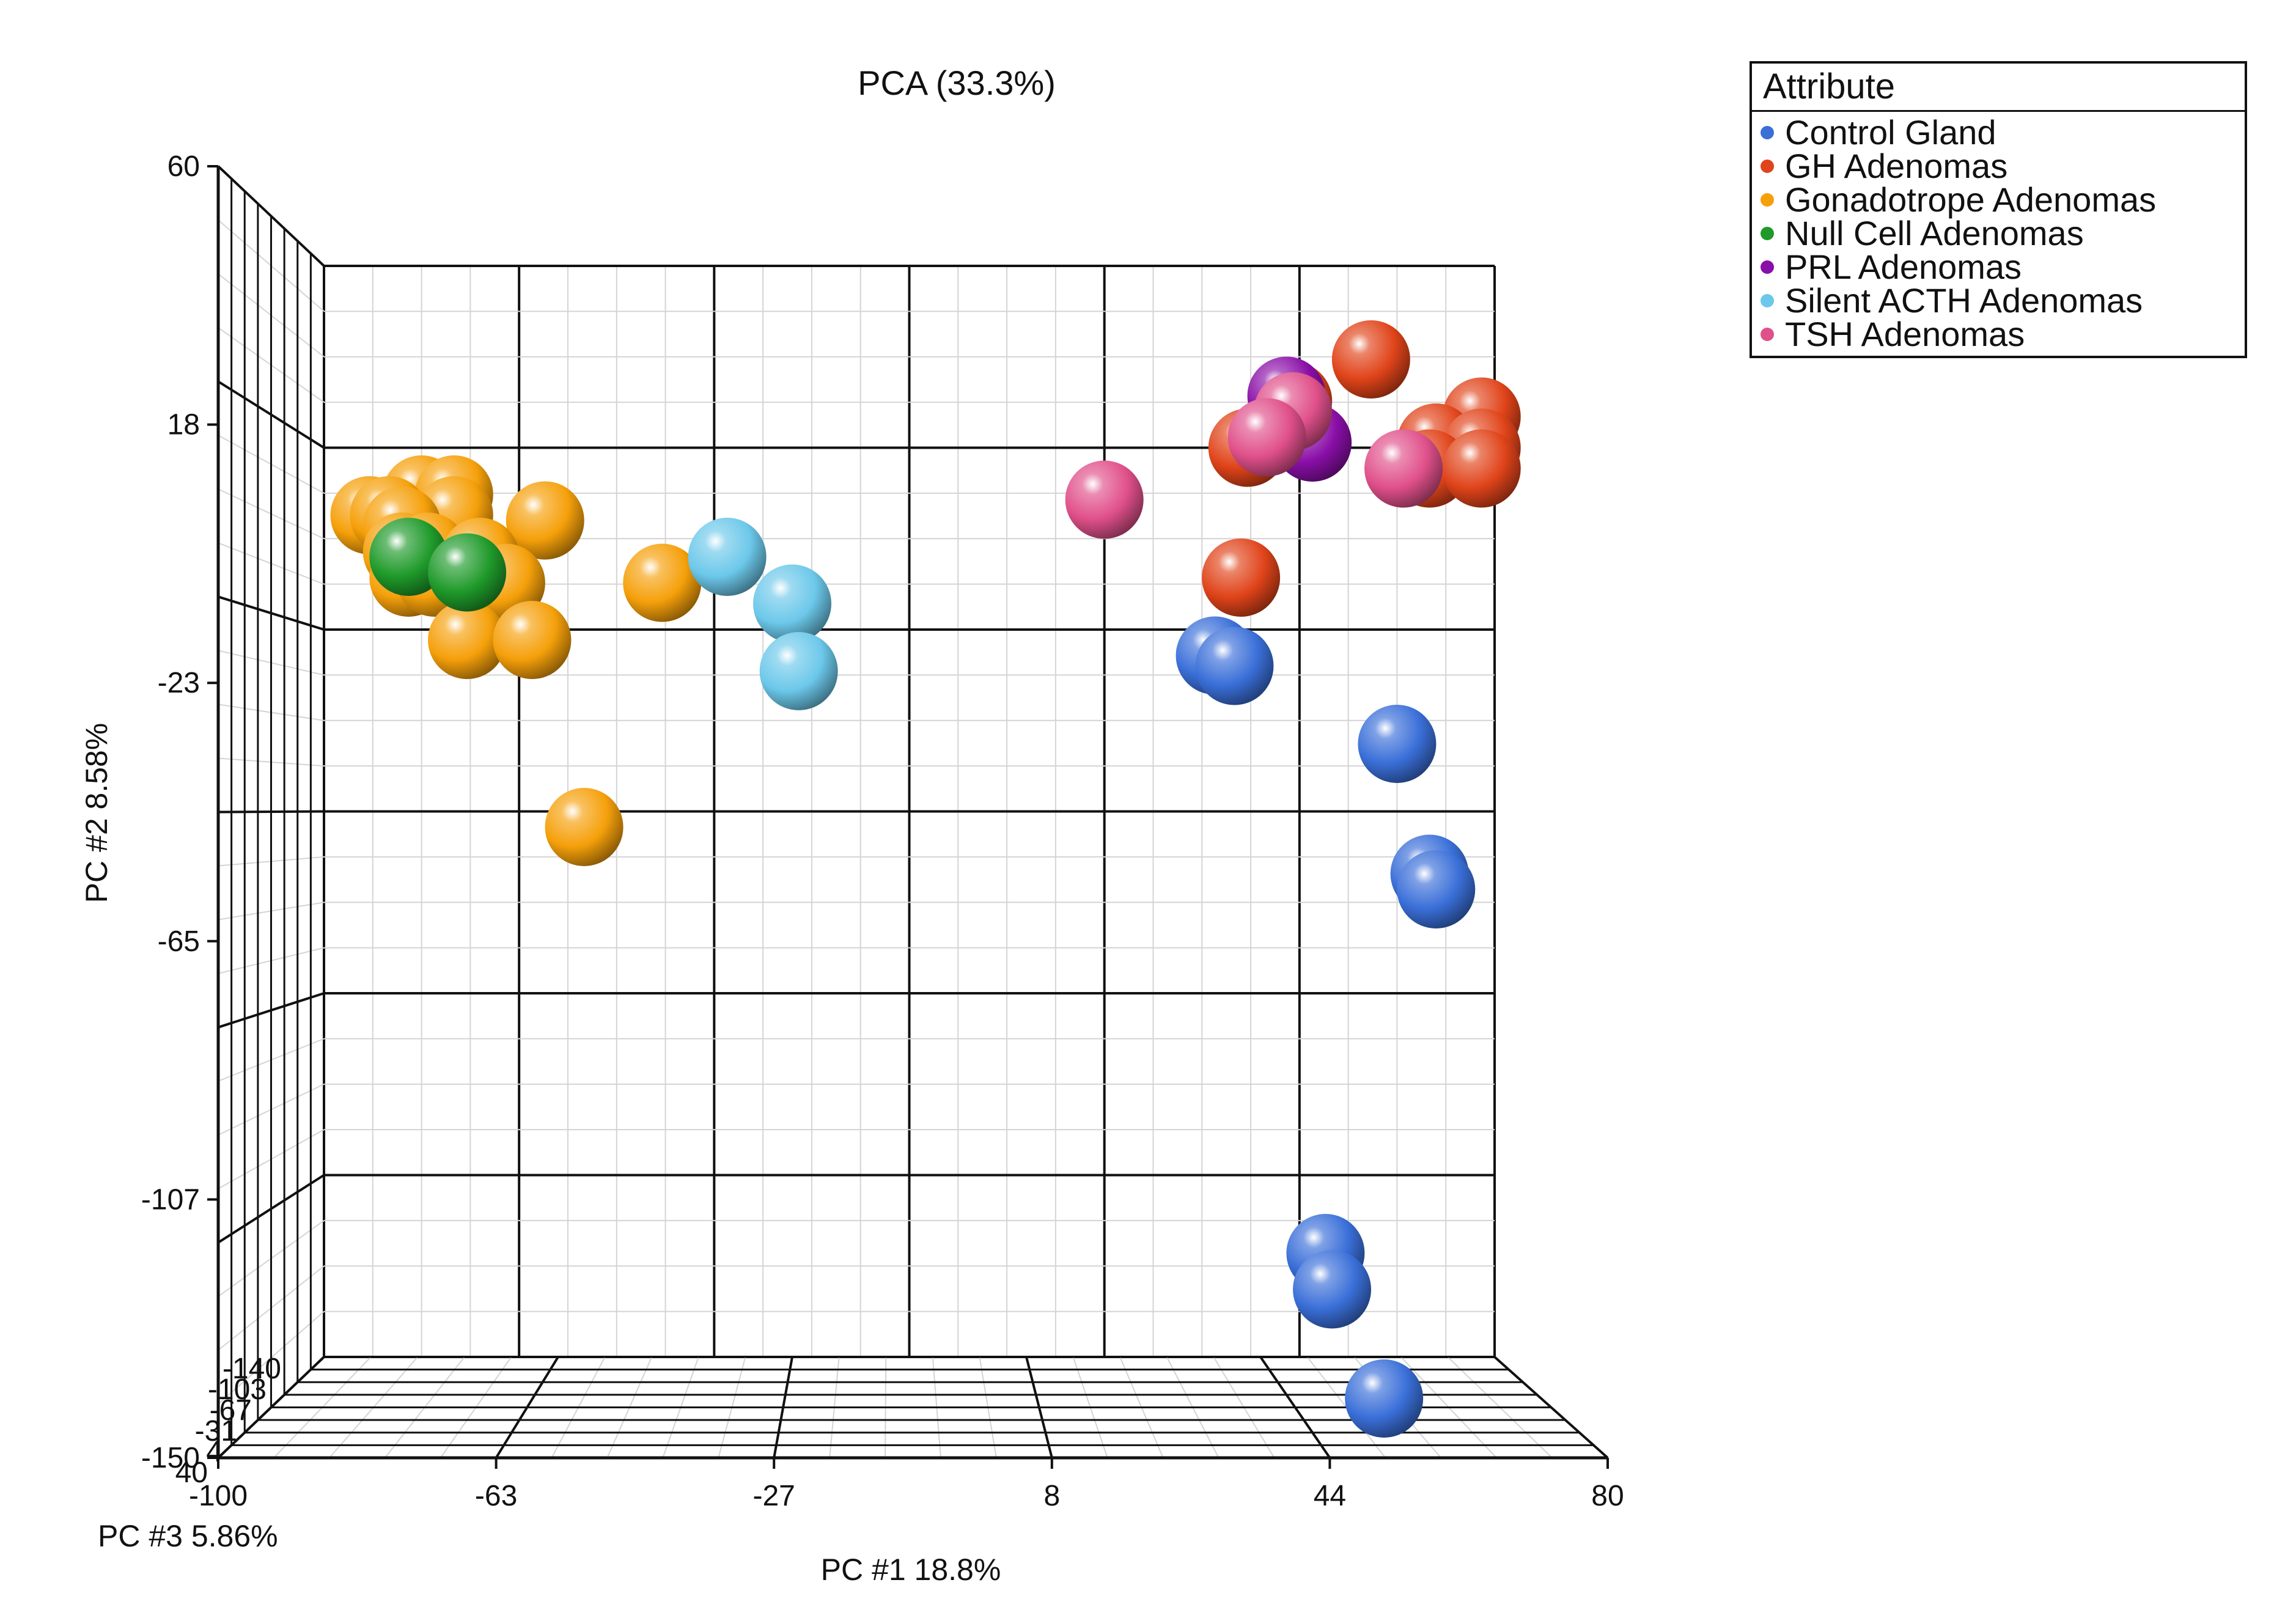  What do you see at coordinates (1051, 1496) in the screenshot?
I see `x-tick-label: 8` at bounding box center [1051, 1496].